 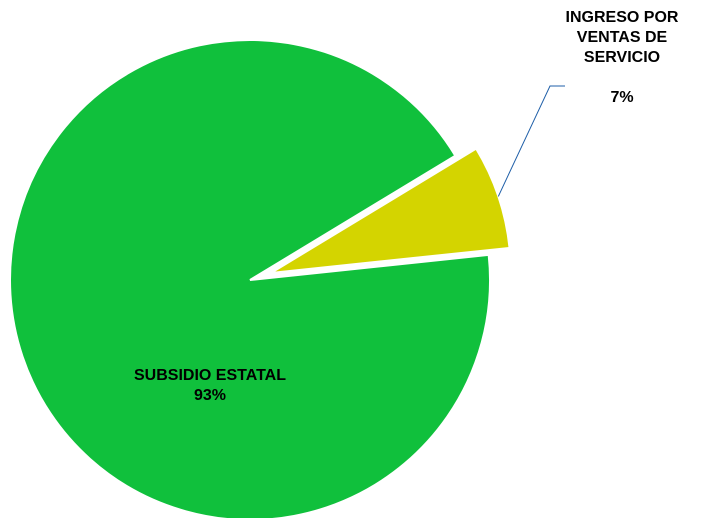 What do you see at coordinates (390, 210) in the screenshot?
I see `pie-slice` at bounding box center [390, 210].